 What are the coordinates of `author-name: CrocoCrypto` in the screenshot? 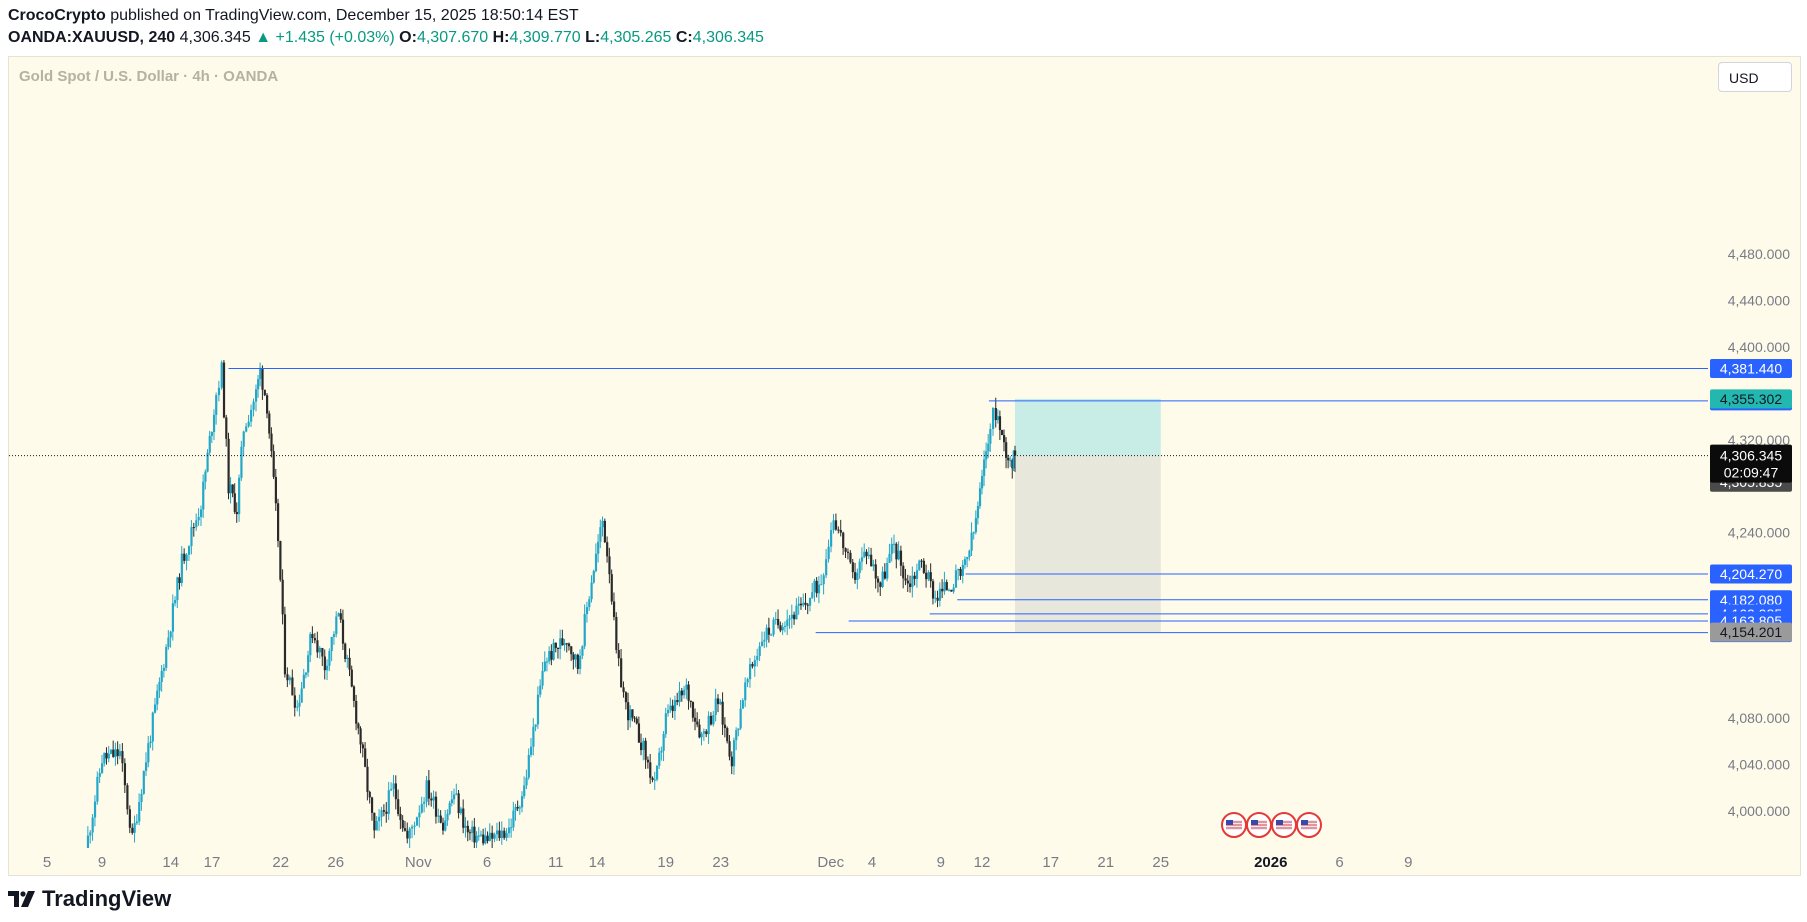 It's located at (57, 15).